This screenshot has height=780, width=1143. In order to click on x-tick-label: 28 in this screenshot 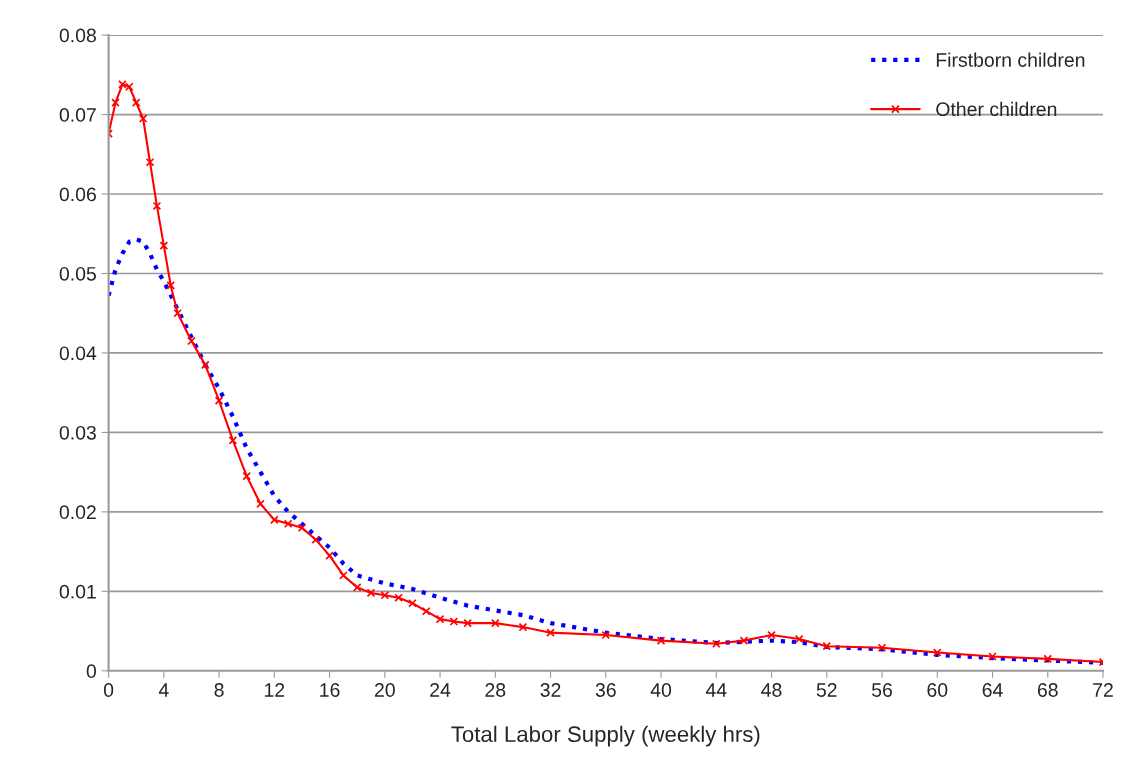, I will do `click(495, 690)`.